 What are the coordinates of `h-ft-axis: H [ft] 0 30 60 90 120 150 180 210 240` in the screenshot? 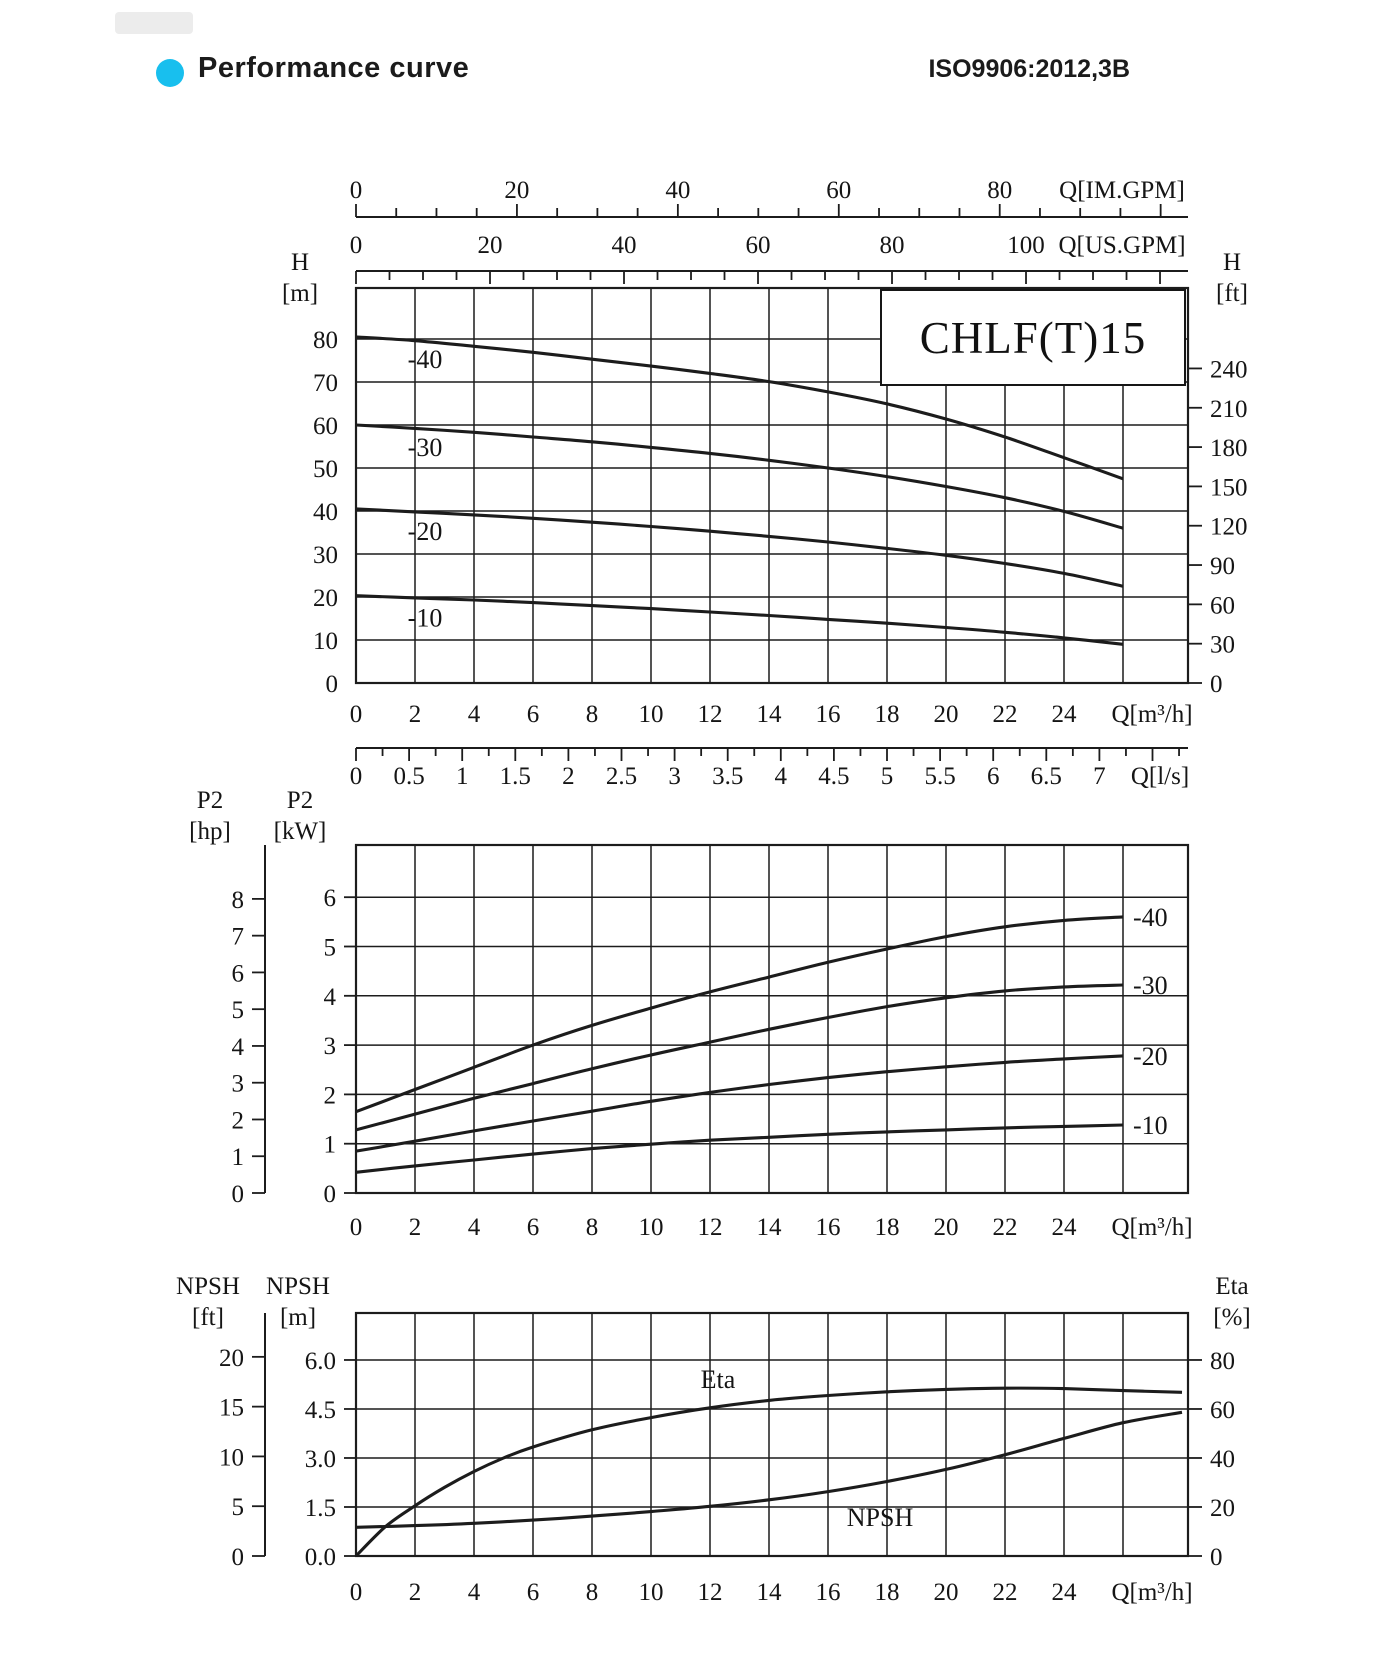 It's located at (1218, 473).